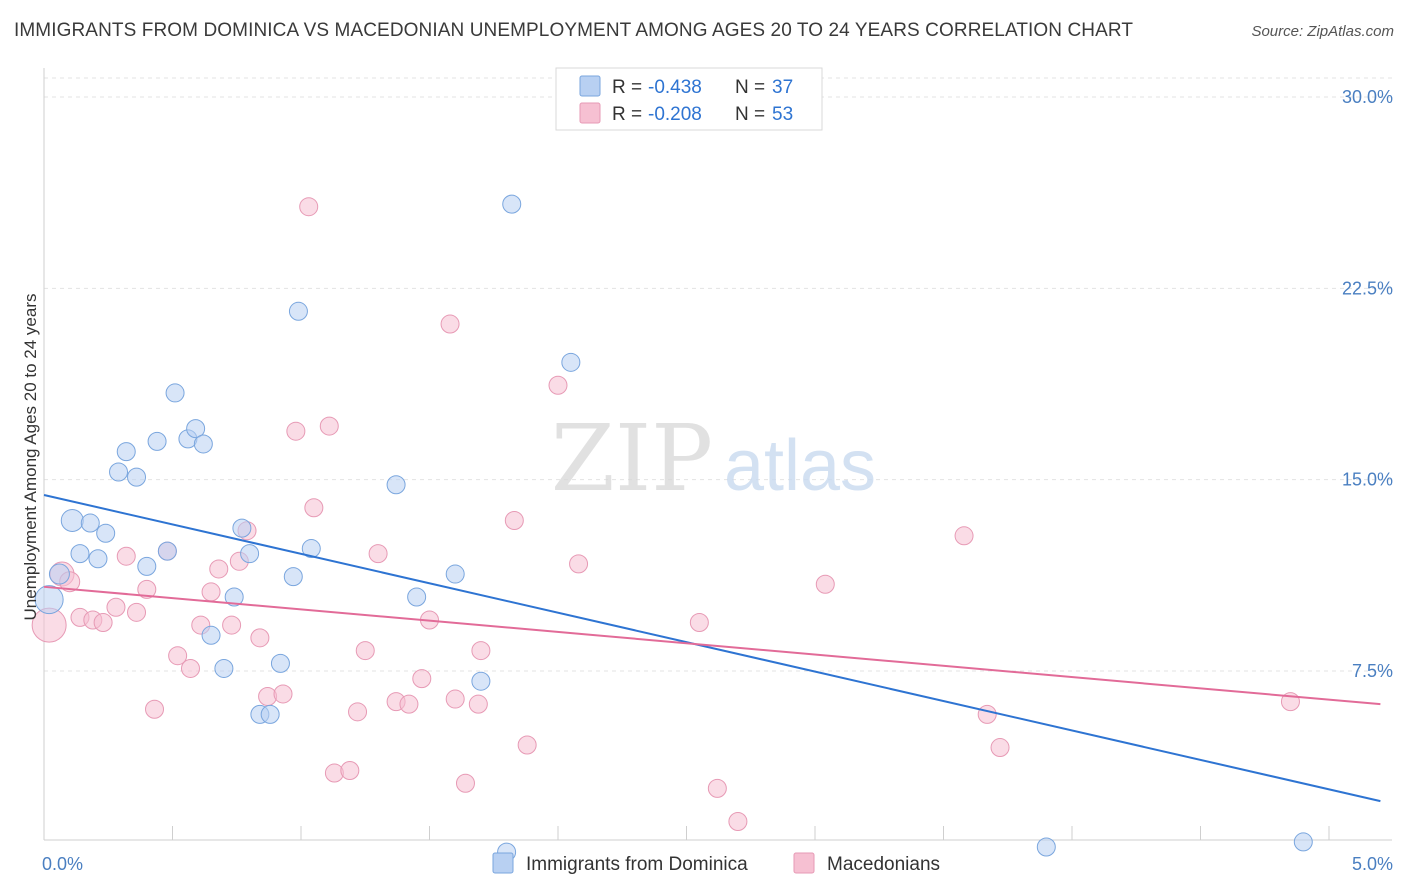 The width and height of the screenshot is (1406, 892). What do you see at coordinates (883, 864) in the screenshot?
I see `series-legend-label-macedonian: Macedonians` at bounding box center [883, 864].